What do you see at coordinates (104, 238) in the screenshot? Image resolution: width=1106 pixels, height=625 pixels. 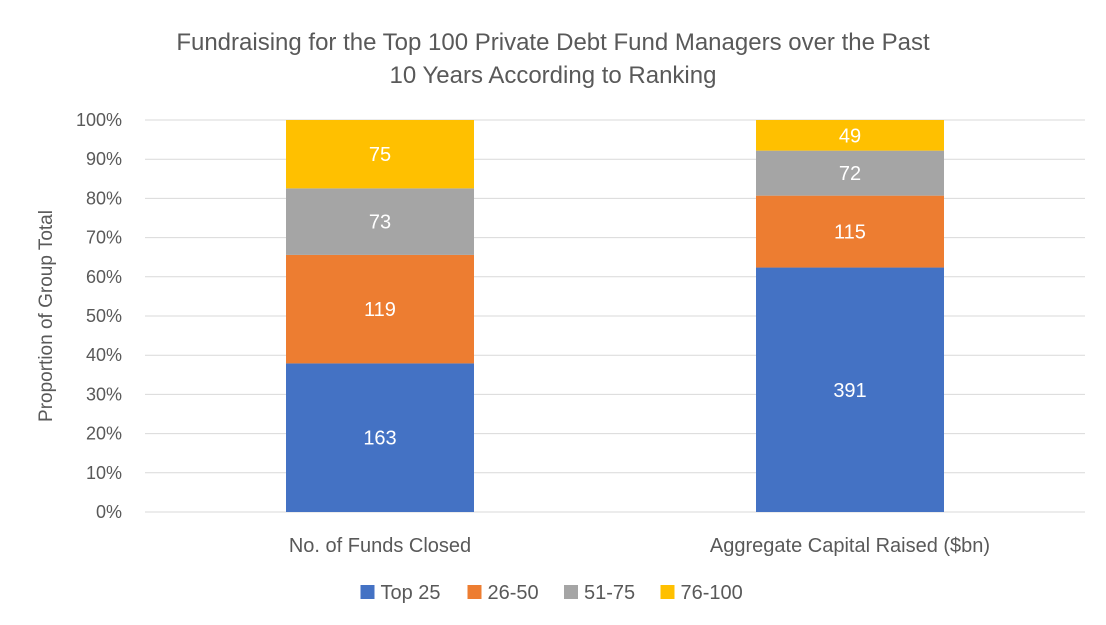 I see `y-tick-label: 70%` at bounding box center [104, 238].